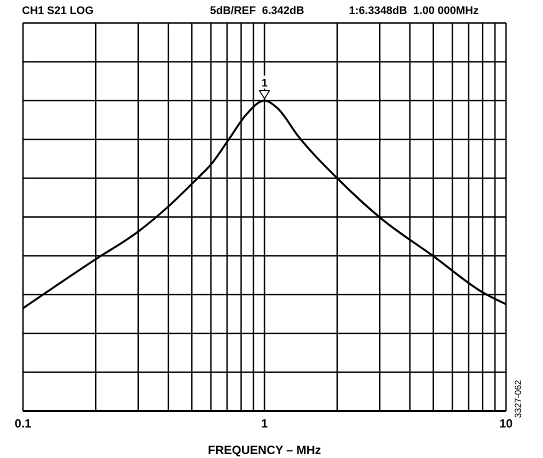  I want to click on text: 5dB/REF 6.342dB, so click(257, 11).